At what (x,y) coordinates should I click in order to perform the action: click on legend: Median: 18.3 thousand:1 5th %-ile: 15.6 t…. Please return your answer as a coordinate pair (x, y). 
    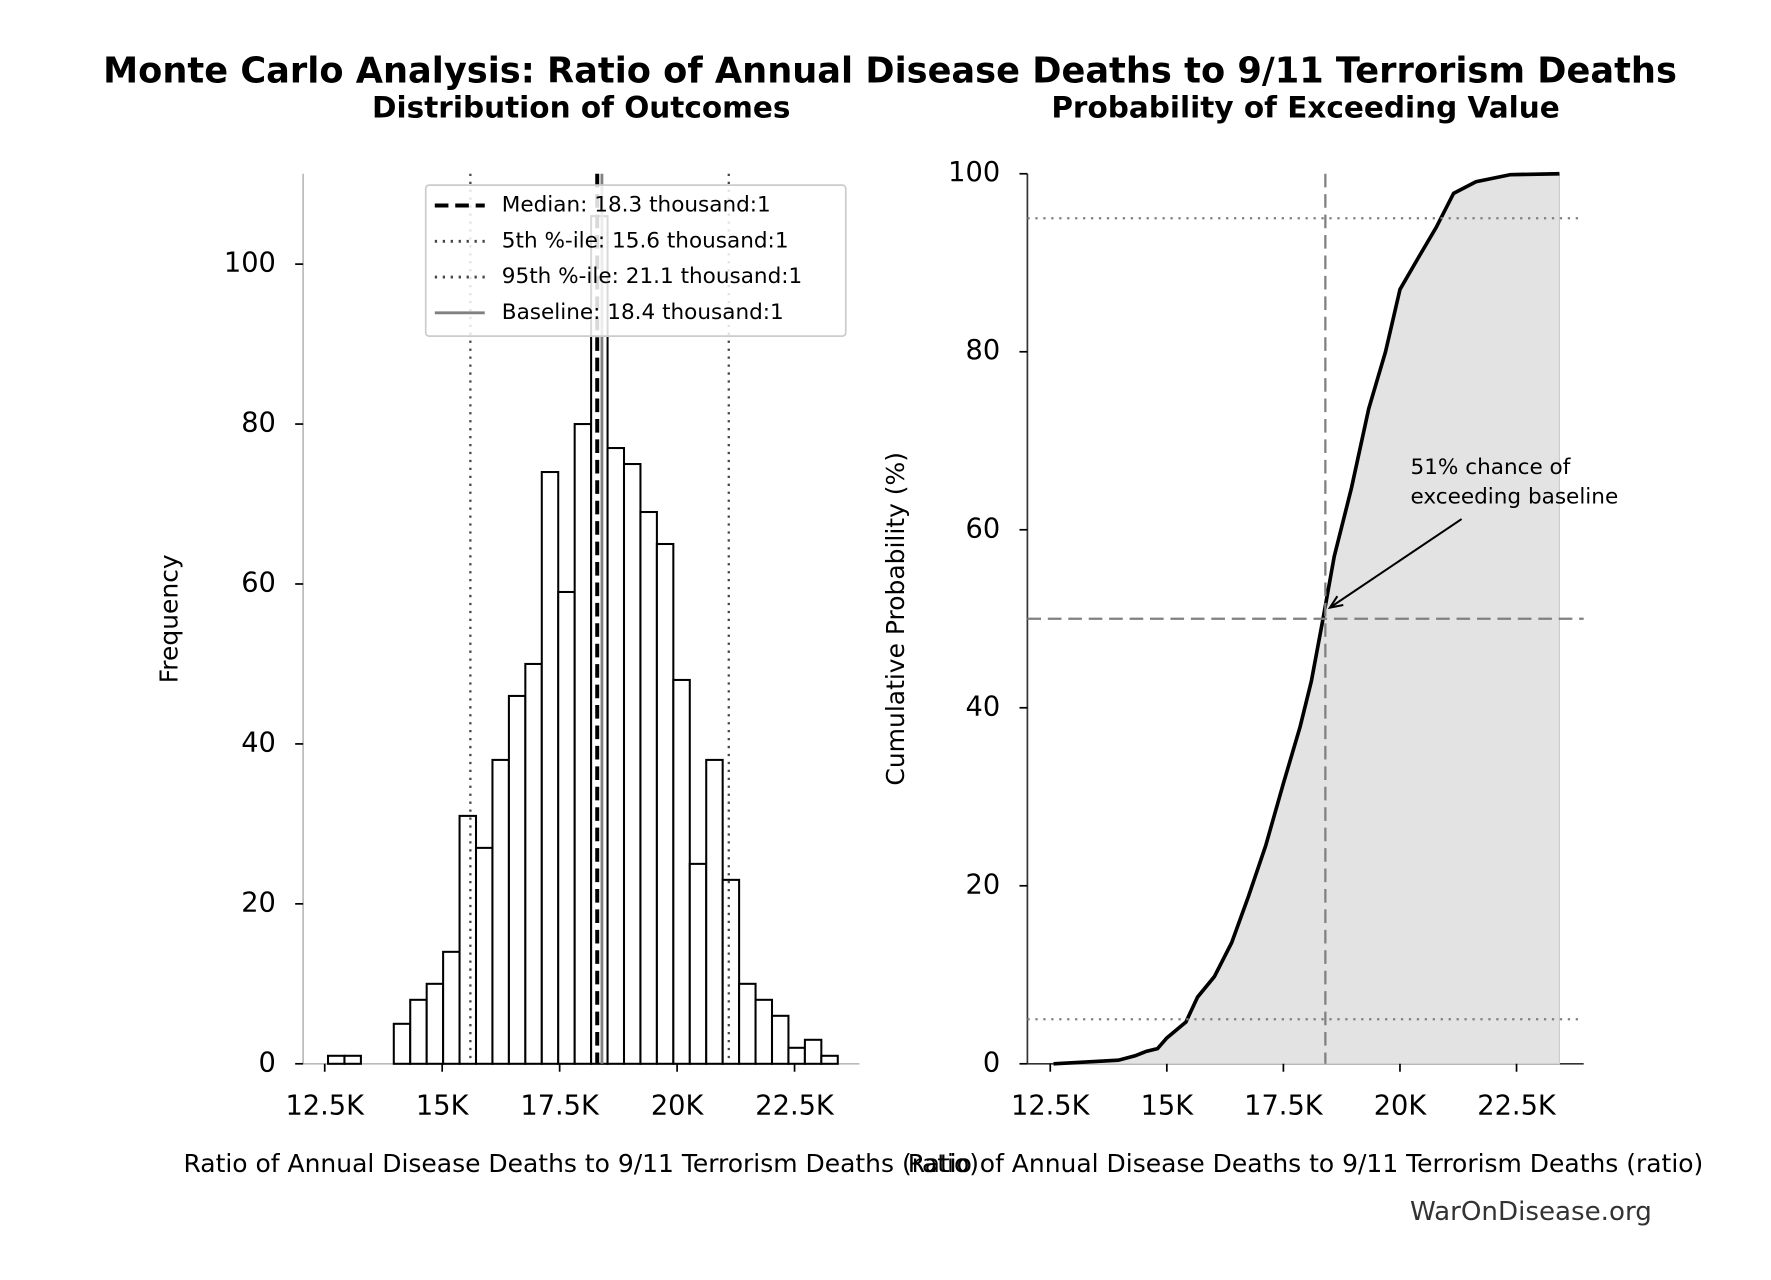
    Looking at the image, I should click on (635, 260).